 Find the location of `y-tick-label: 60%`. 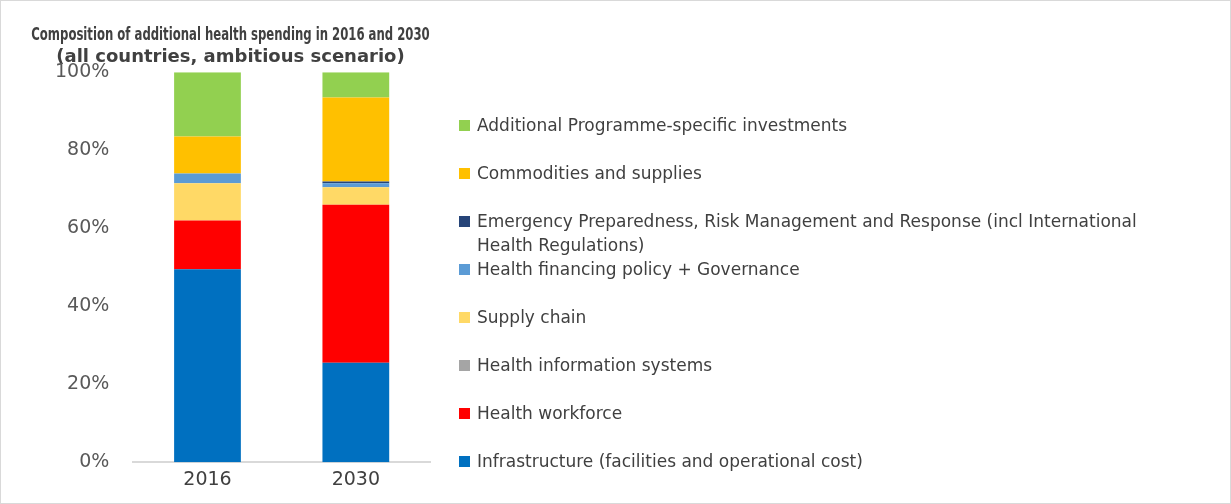

y-tick-label: 60% is located at coordinates (88, 226).